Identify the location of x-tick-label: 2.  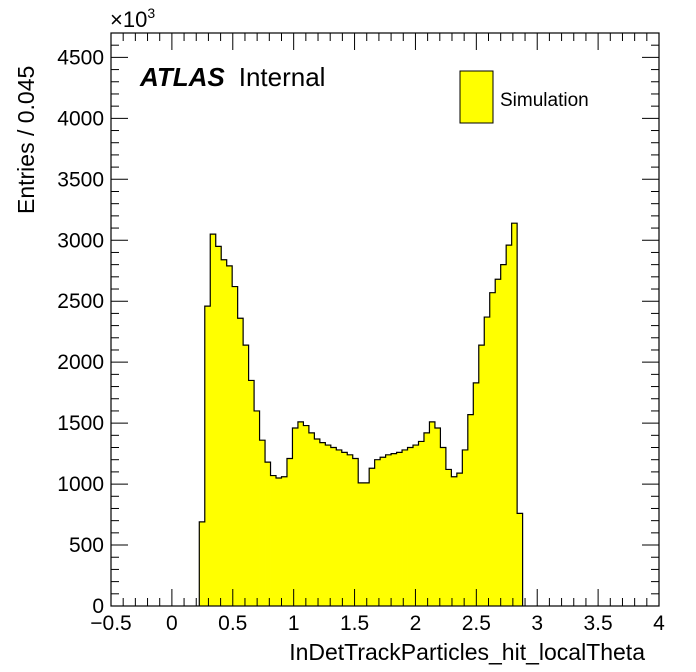
(416, 623).